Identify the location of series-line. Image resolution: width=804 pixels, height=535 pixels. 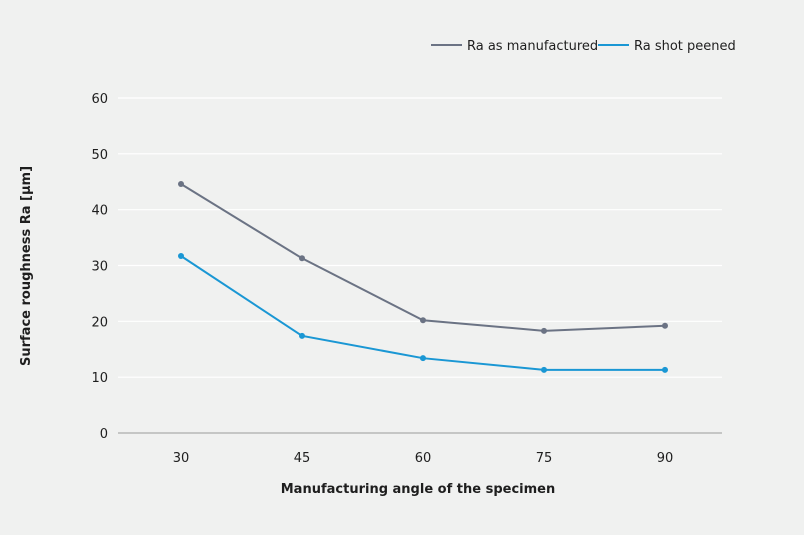
(422, 313).